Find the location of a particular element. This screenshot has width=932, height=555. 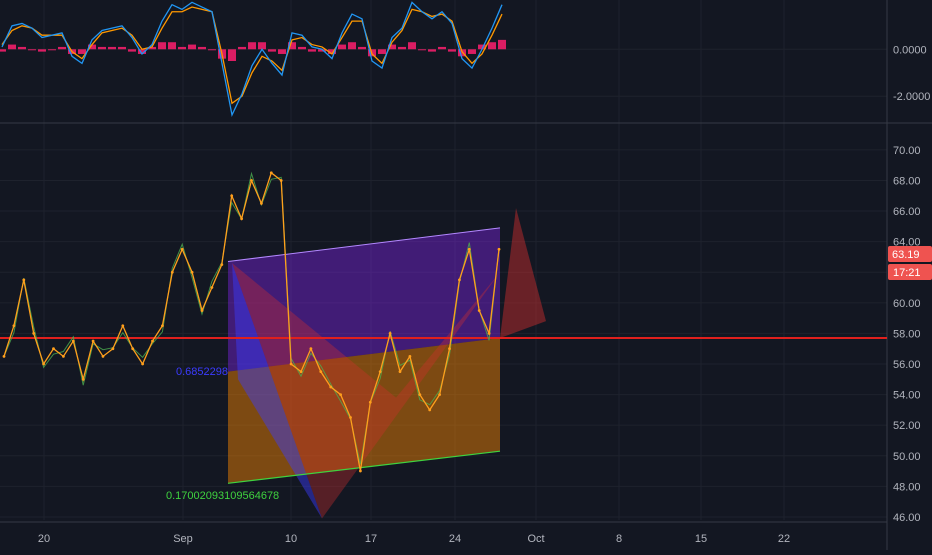

price-y-tick-12: 46.00 is located at coordinates (907, 518).